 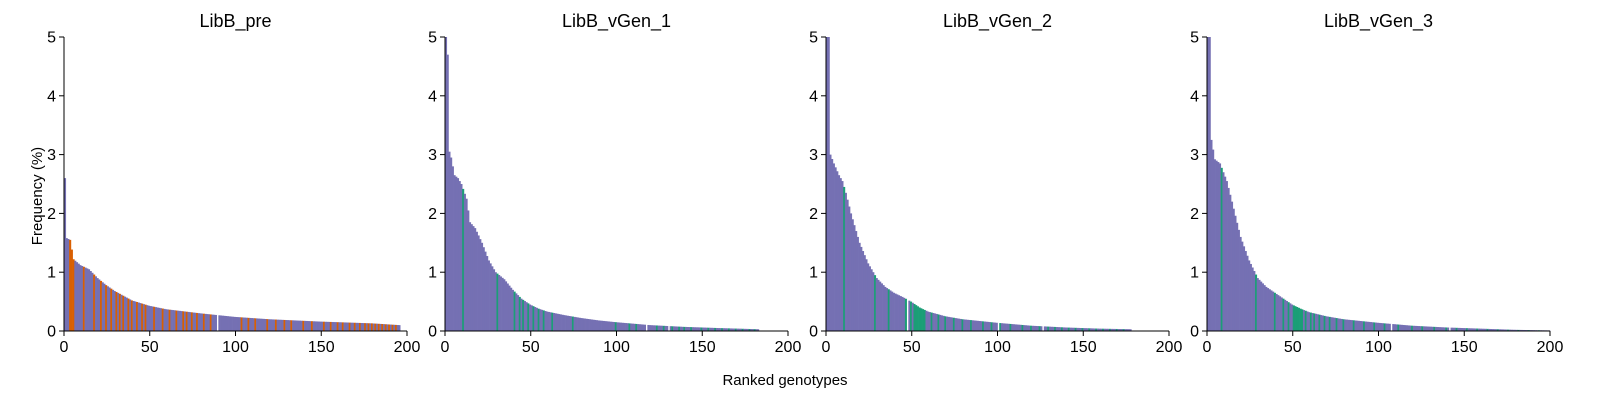 What do you see at coordinates (1378, 347) in the screenshot?
I see `x-tick-label: 100` at bounding box center [1378, 347].